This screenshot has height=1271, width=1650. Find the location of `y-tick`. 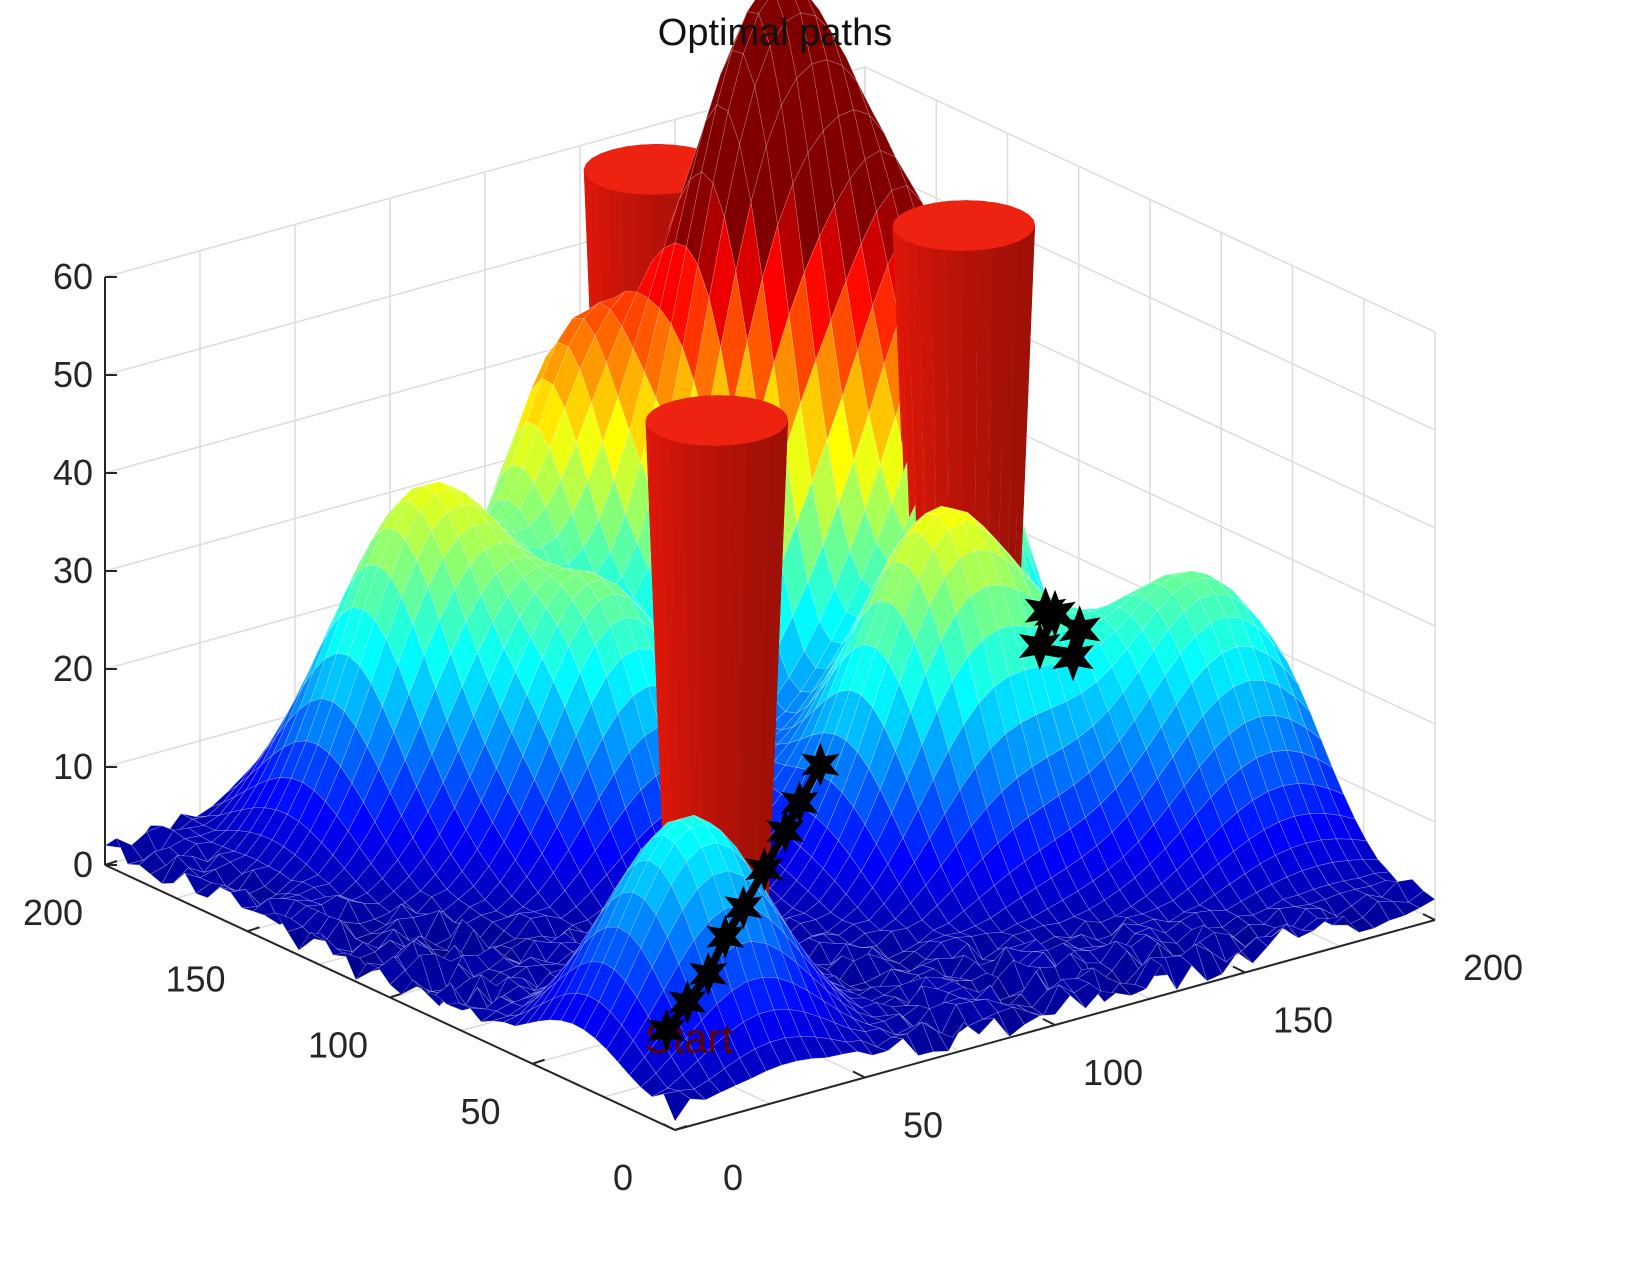

y-tick is located at coordinates (538, 1061).